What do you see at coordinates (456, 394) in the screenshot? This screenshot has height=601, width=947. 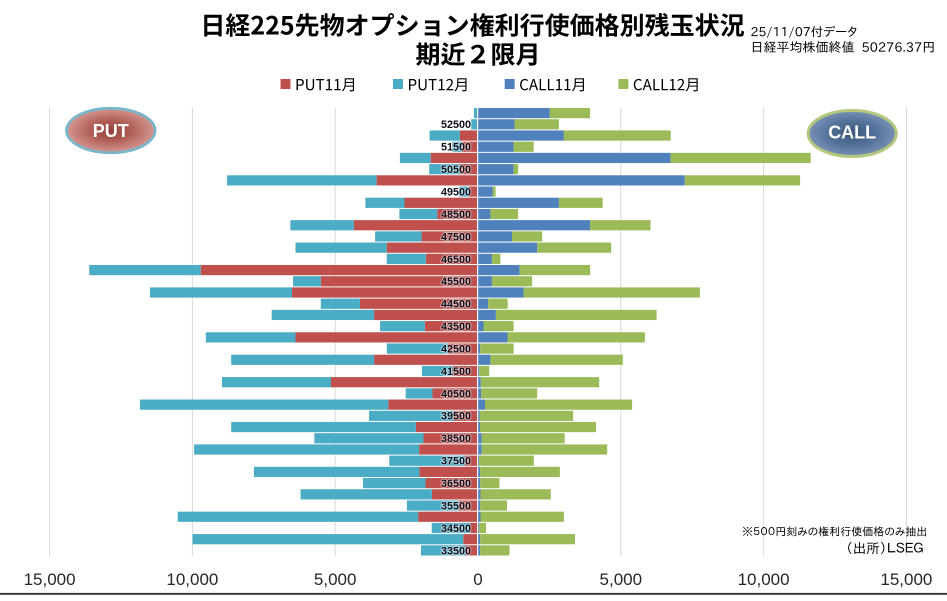 I see `svg-text: 40500` at bounding box center [456, 394].